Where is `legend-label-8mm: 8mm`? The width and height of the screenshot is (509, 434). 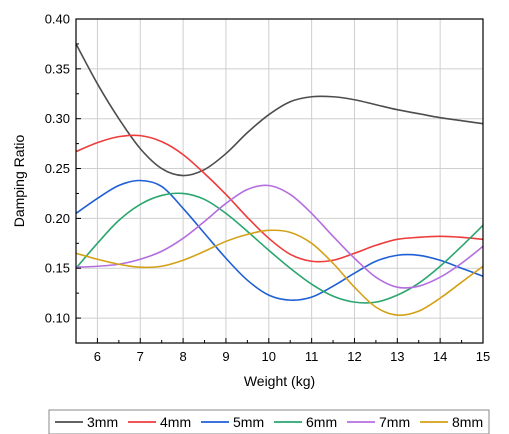 legend-label-8mm: 8mm is located at coordinates (467, 422).